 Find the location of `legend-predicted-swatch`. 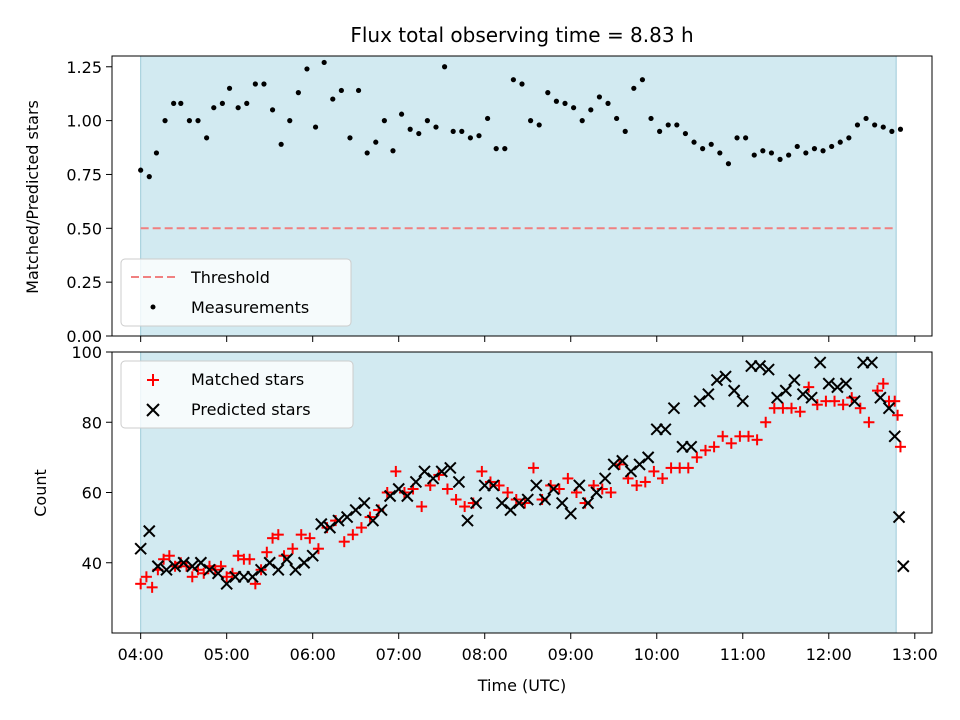

legend-predicted-swatch is located at coordinates (153, 410).